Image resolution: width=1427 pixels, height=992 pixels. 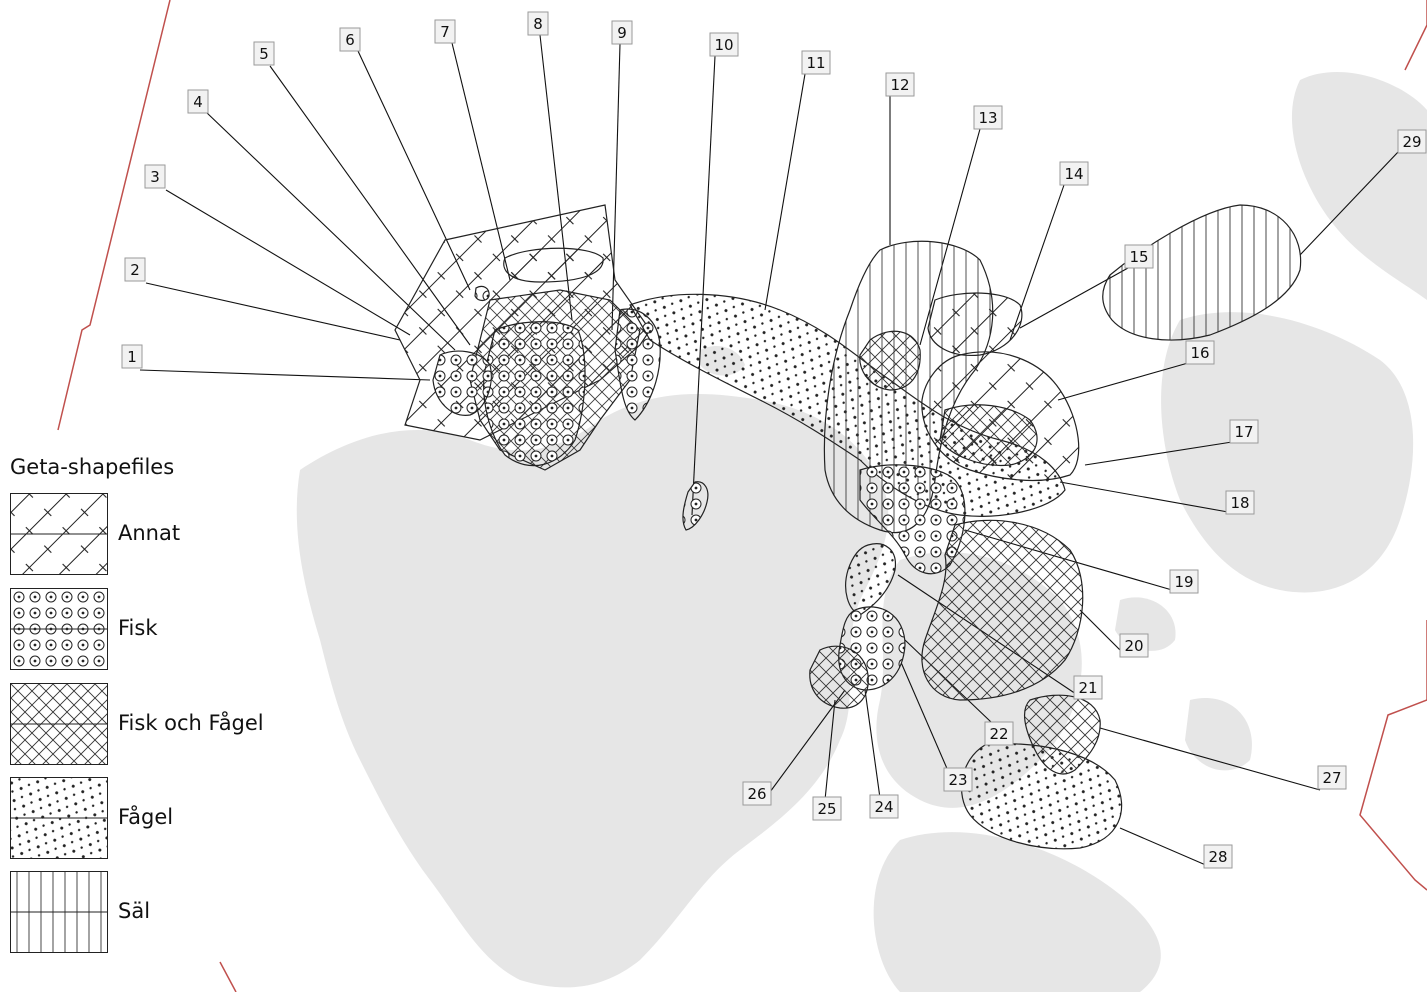 I want to click on svg-text: 13, so click(x=987, y=118).